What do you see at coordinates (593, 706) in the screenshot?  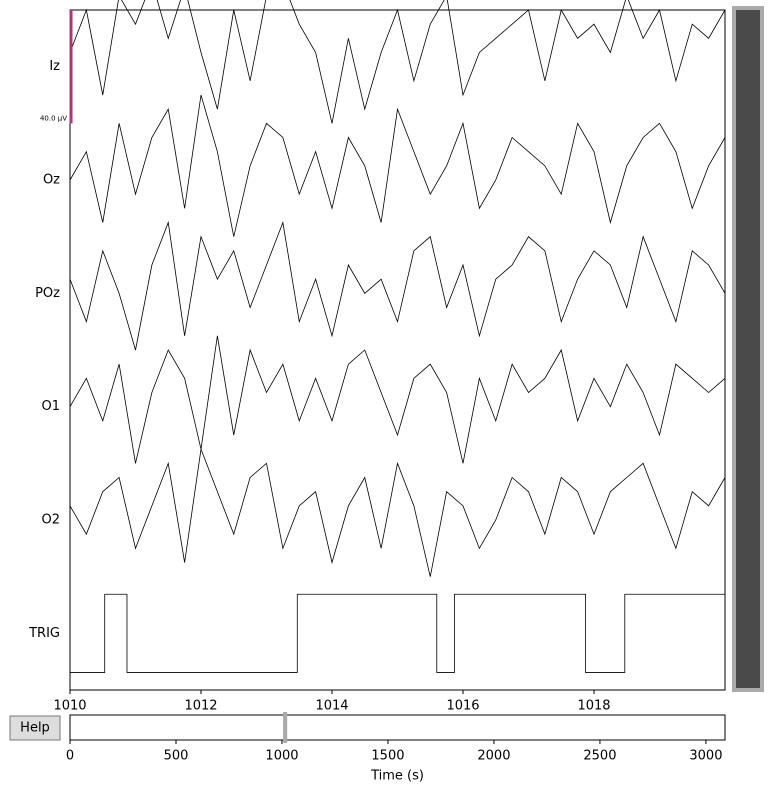 I see `x-tick-label: 1018` at bounding box center [593, 706].